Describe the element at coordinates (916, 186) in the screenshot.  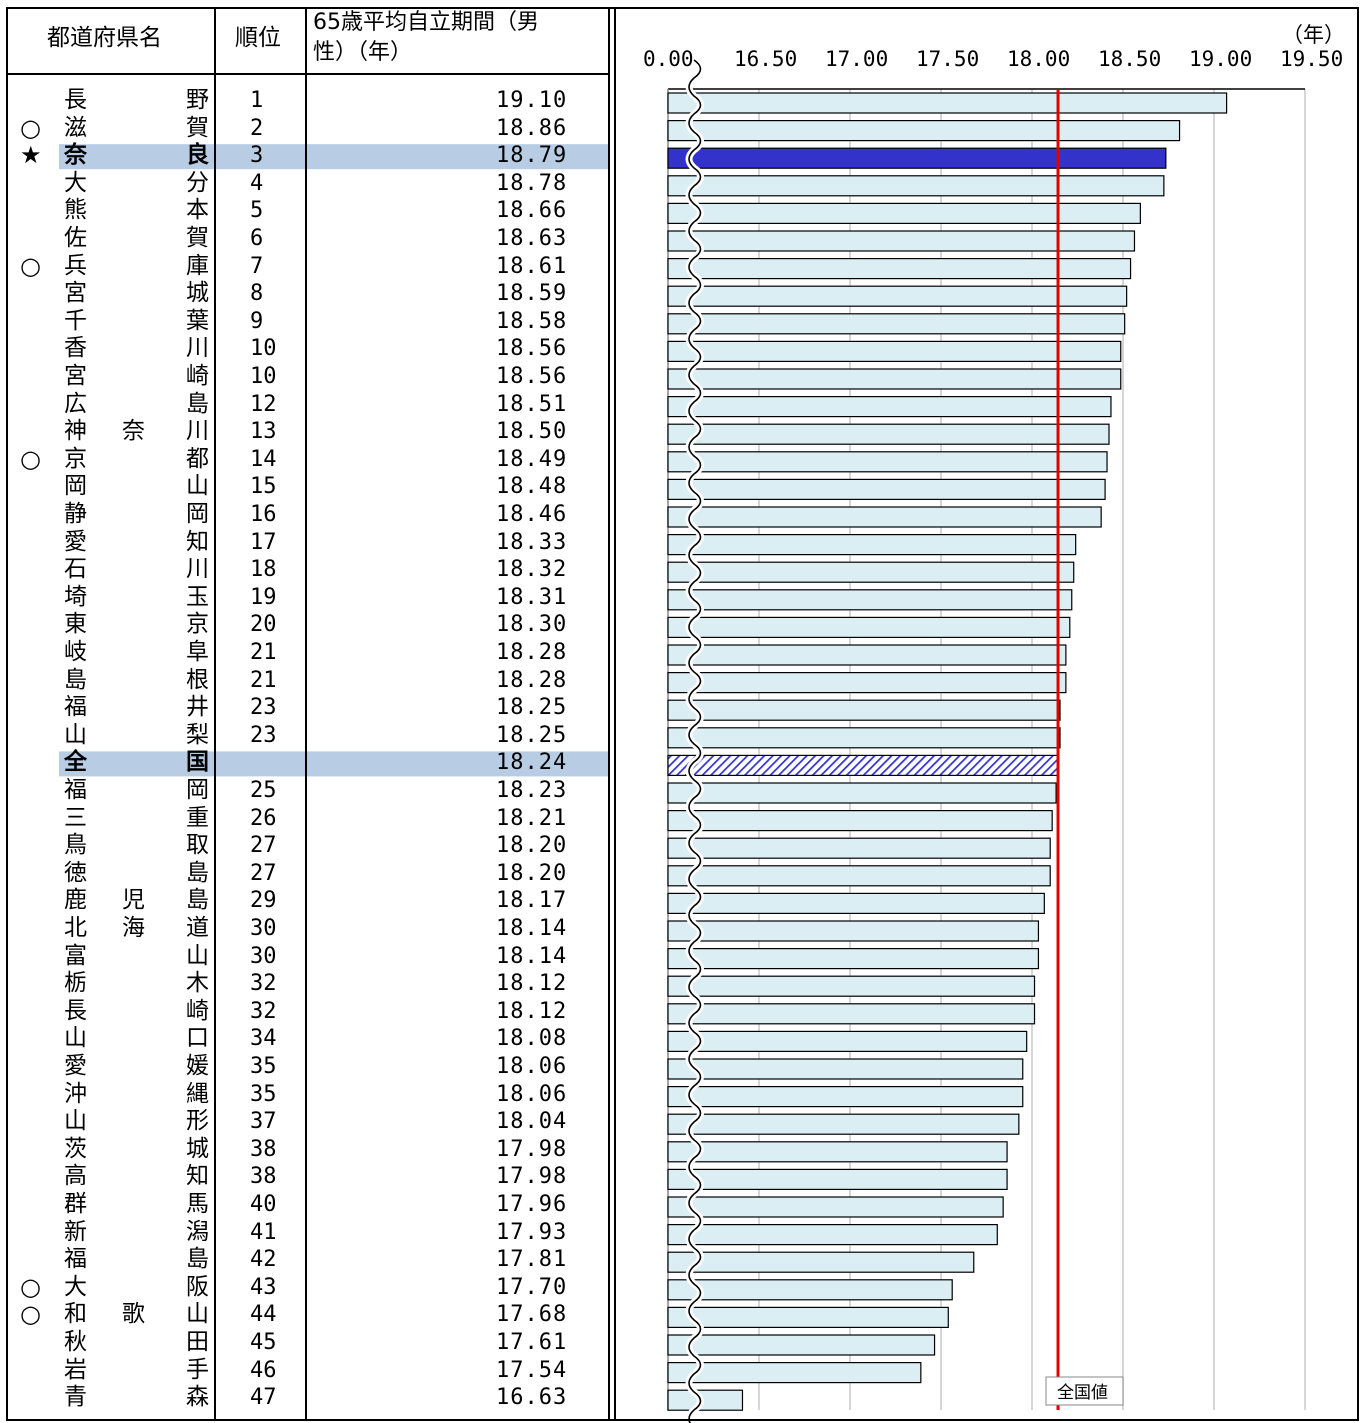
I see `bar-大分` at that location.